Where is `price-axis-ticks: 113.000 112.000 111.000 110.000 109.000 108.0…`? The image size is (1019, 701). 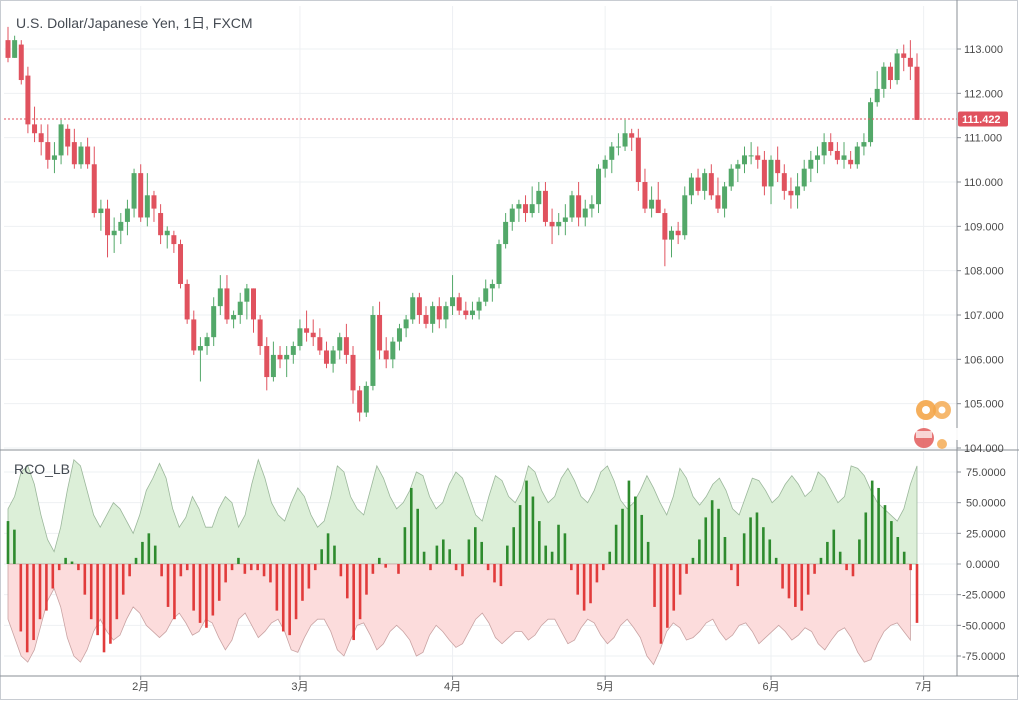
price-axis-ticks: 113.000 112.000 111.000 110.000 109.000 108.0… is located at coordinates (980, 249).